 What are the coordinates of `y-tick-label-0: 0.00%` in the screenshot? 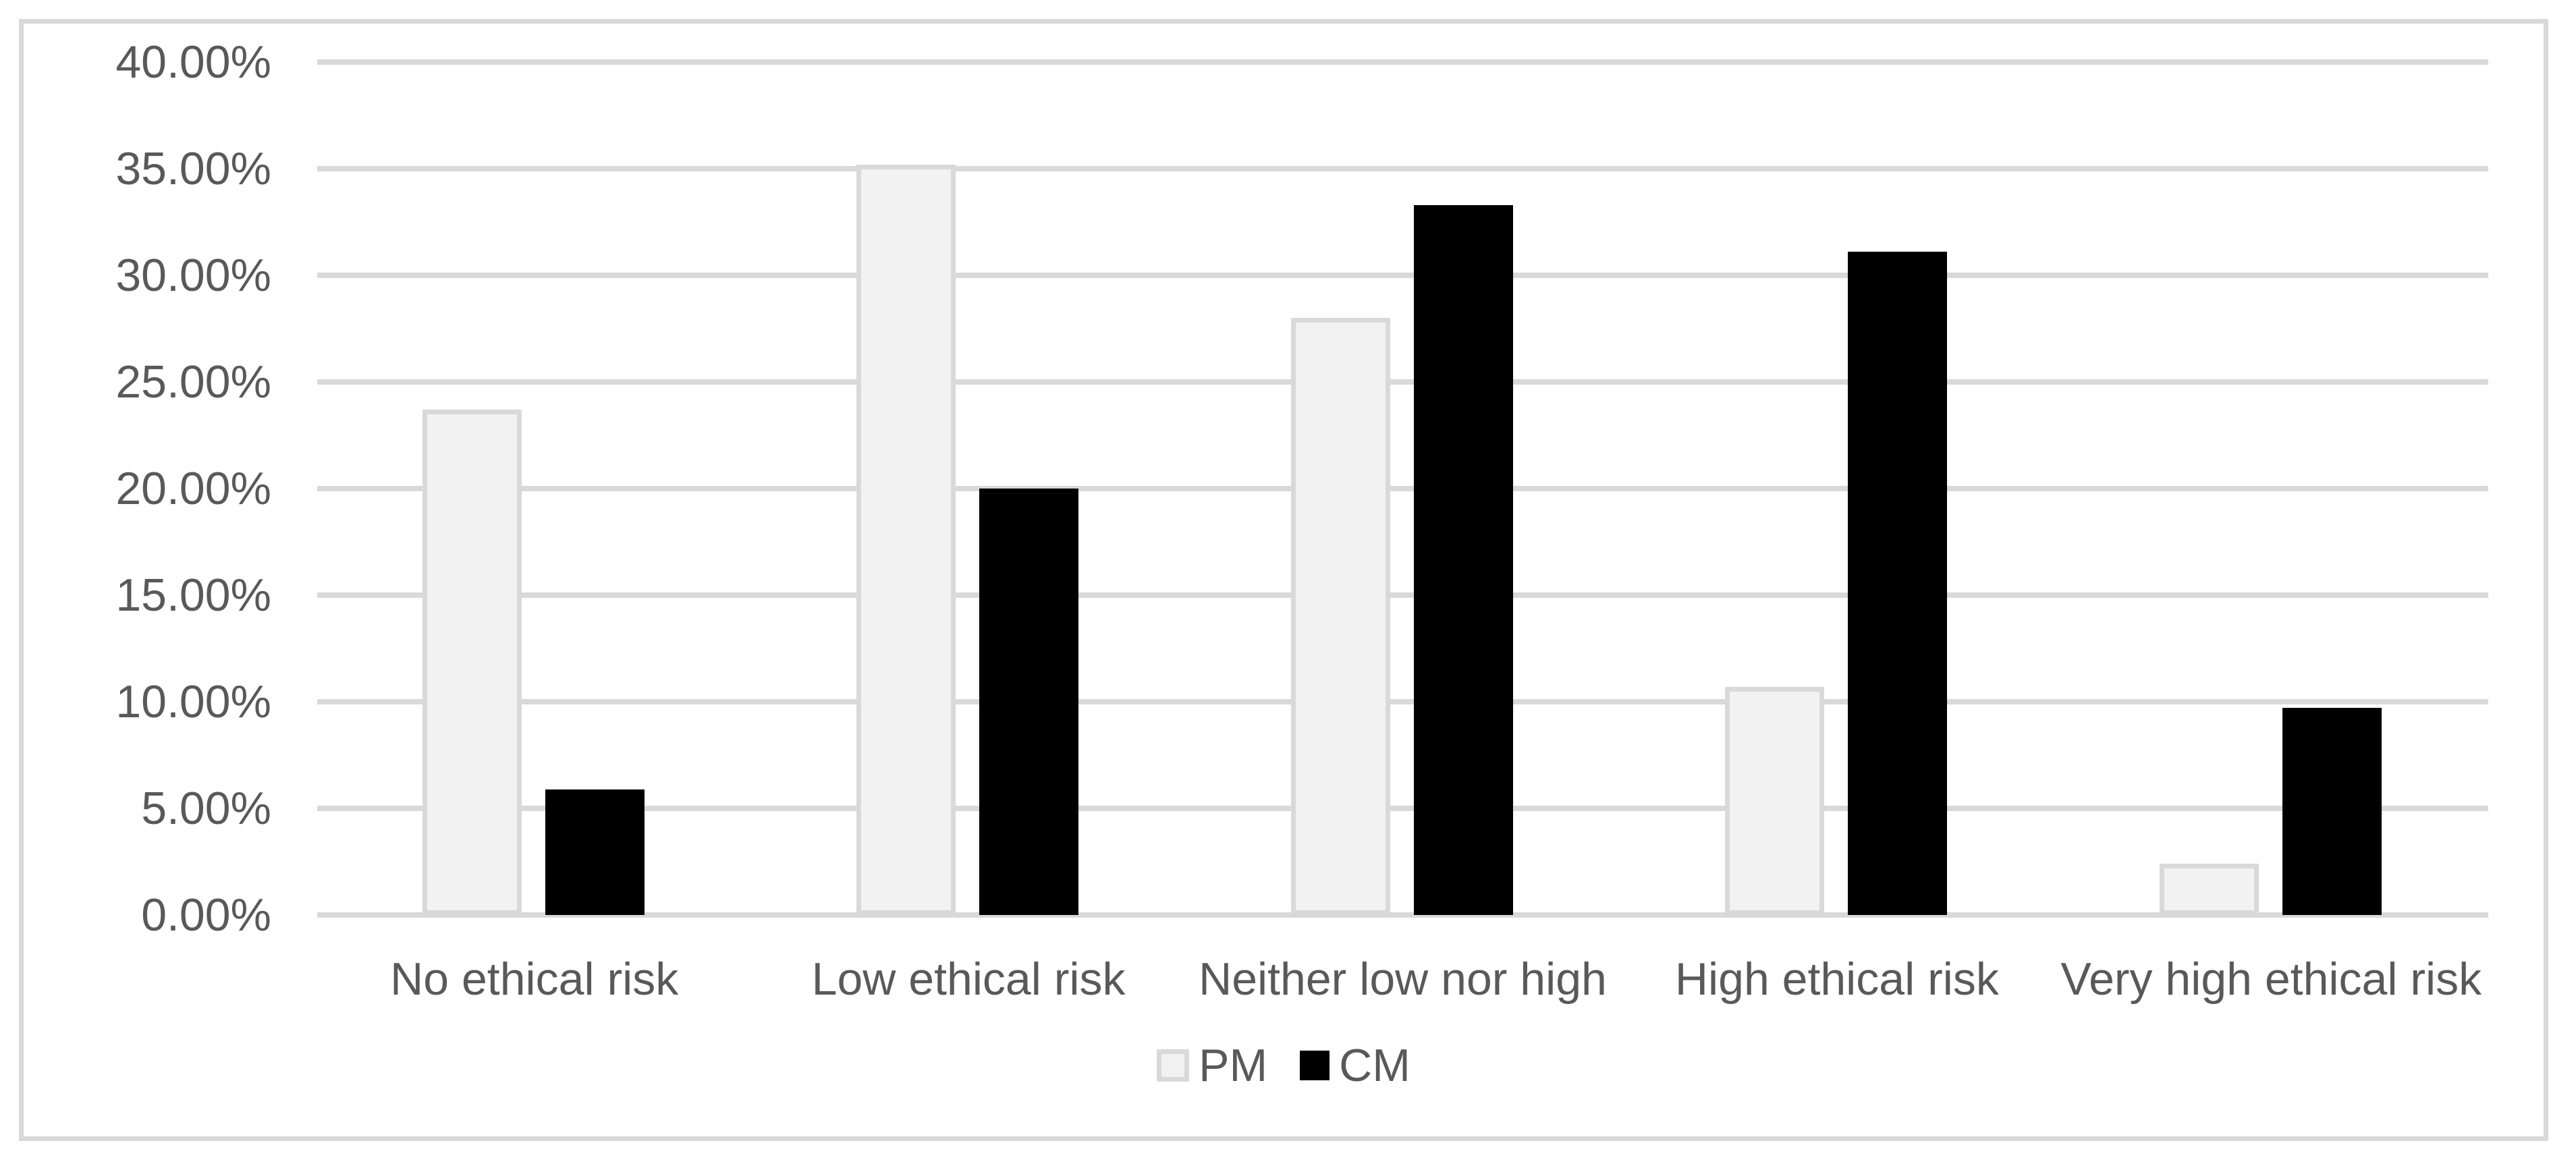 It's located at (206, 915).